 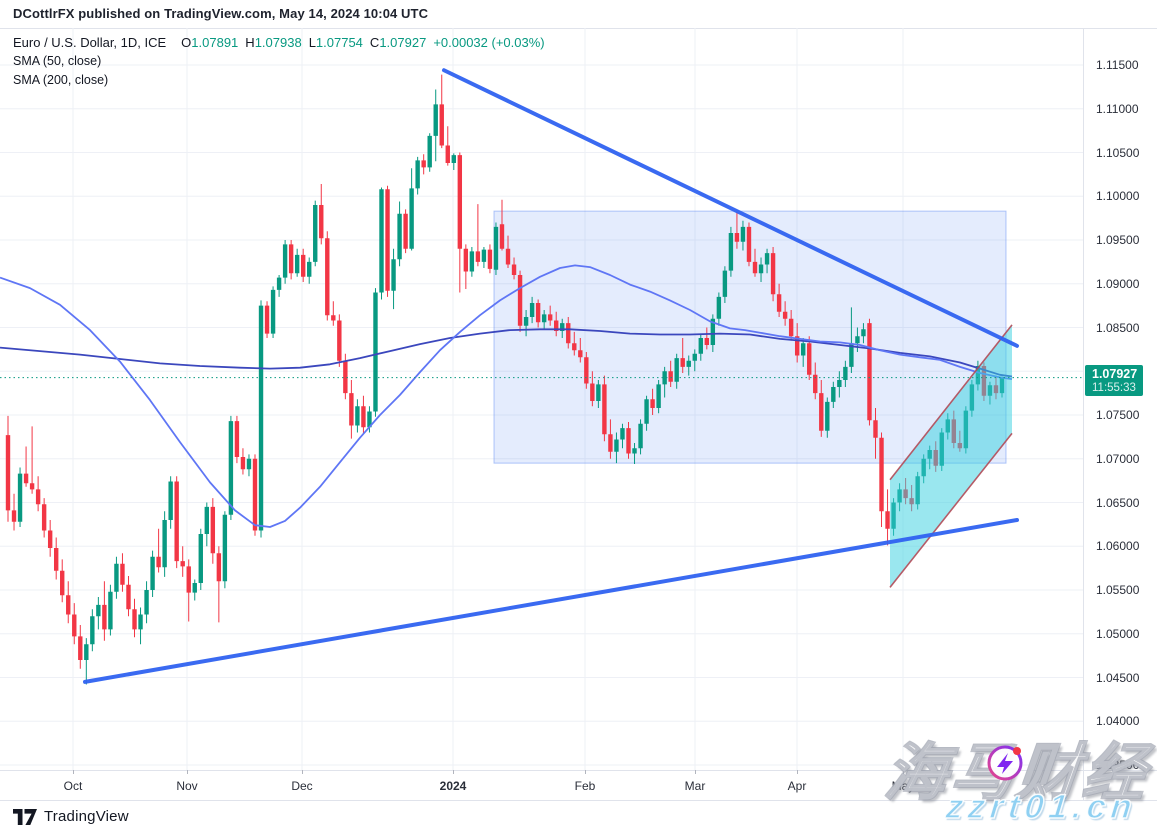 What do you see at coordinates (951, 402) in the screenshot?
I see `channel-upper-line` at bounding box center [951, 402].